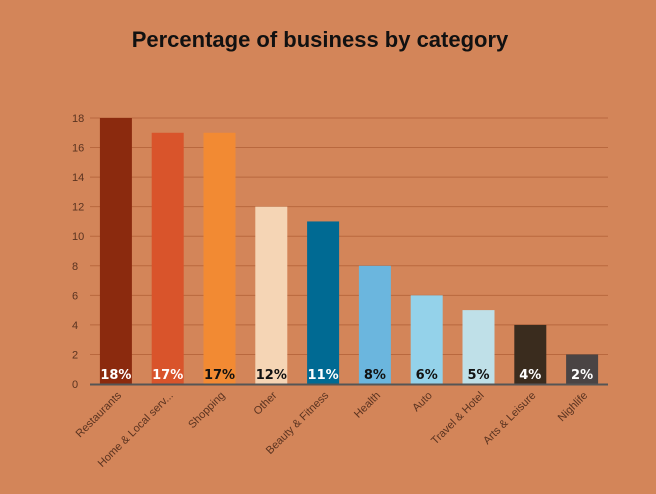 The height and width of the screenshot is (494, 656). I want to click on y-tick-label: 14, so click(78, 178).